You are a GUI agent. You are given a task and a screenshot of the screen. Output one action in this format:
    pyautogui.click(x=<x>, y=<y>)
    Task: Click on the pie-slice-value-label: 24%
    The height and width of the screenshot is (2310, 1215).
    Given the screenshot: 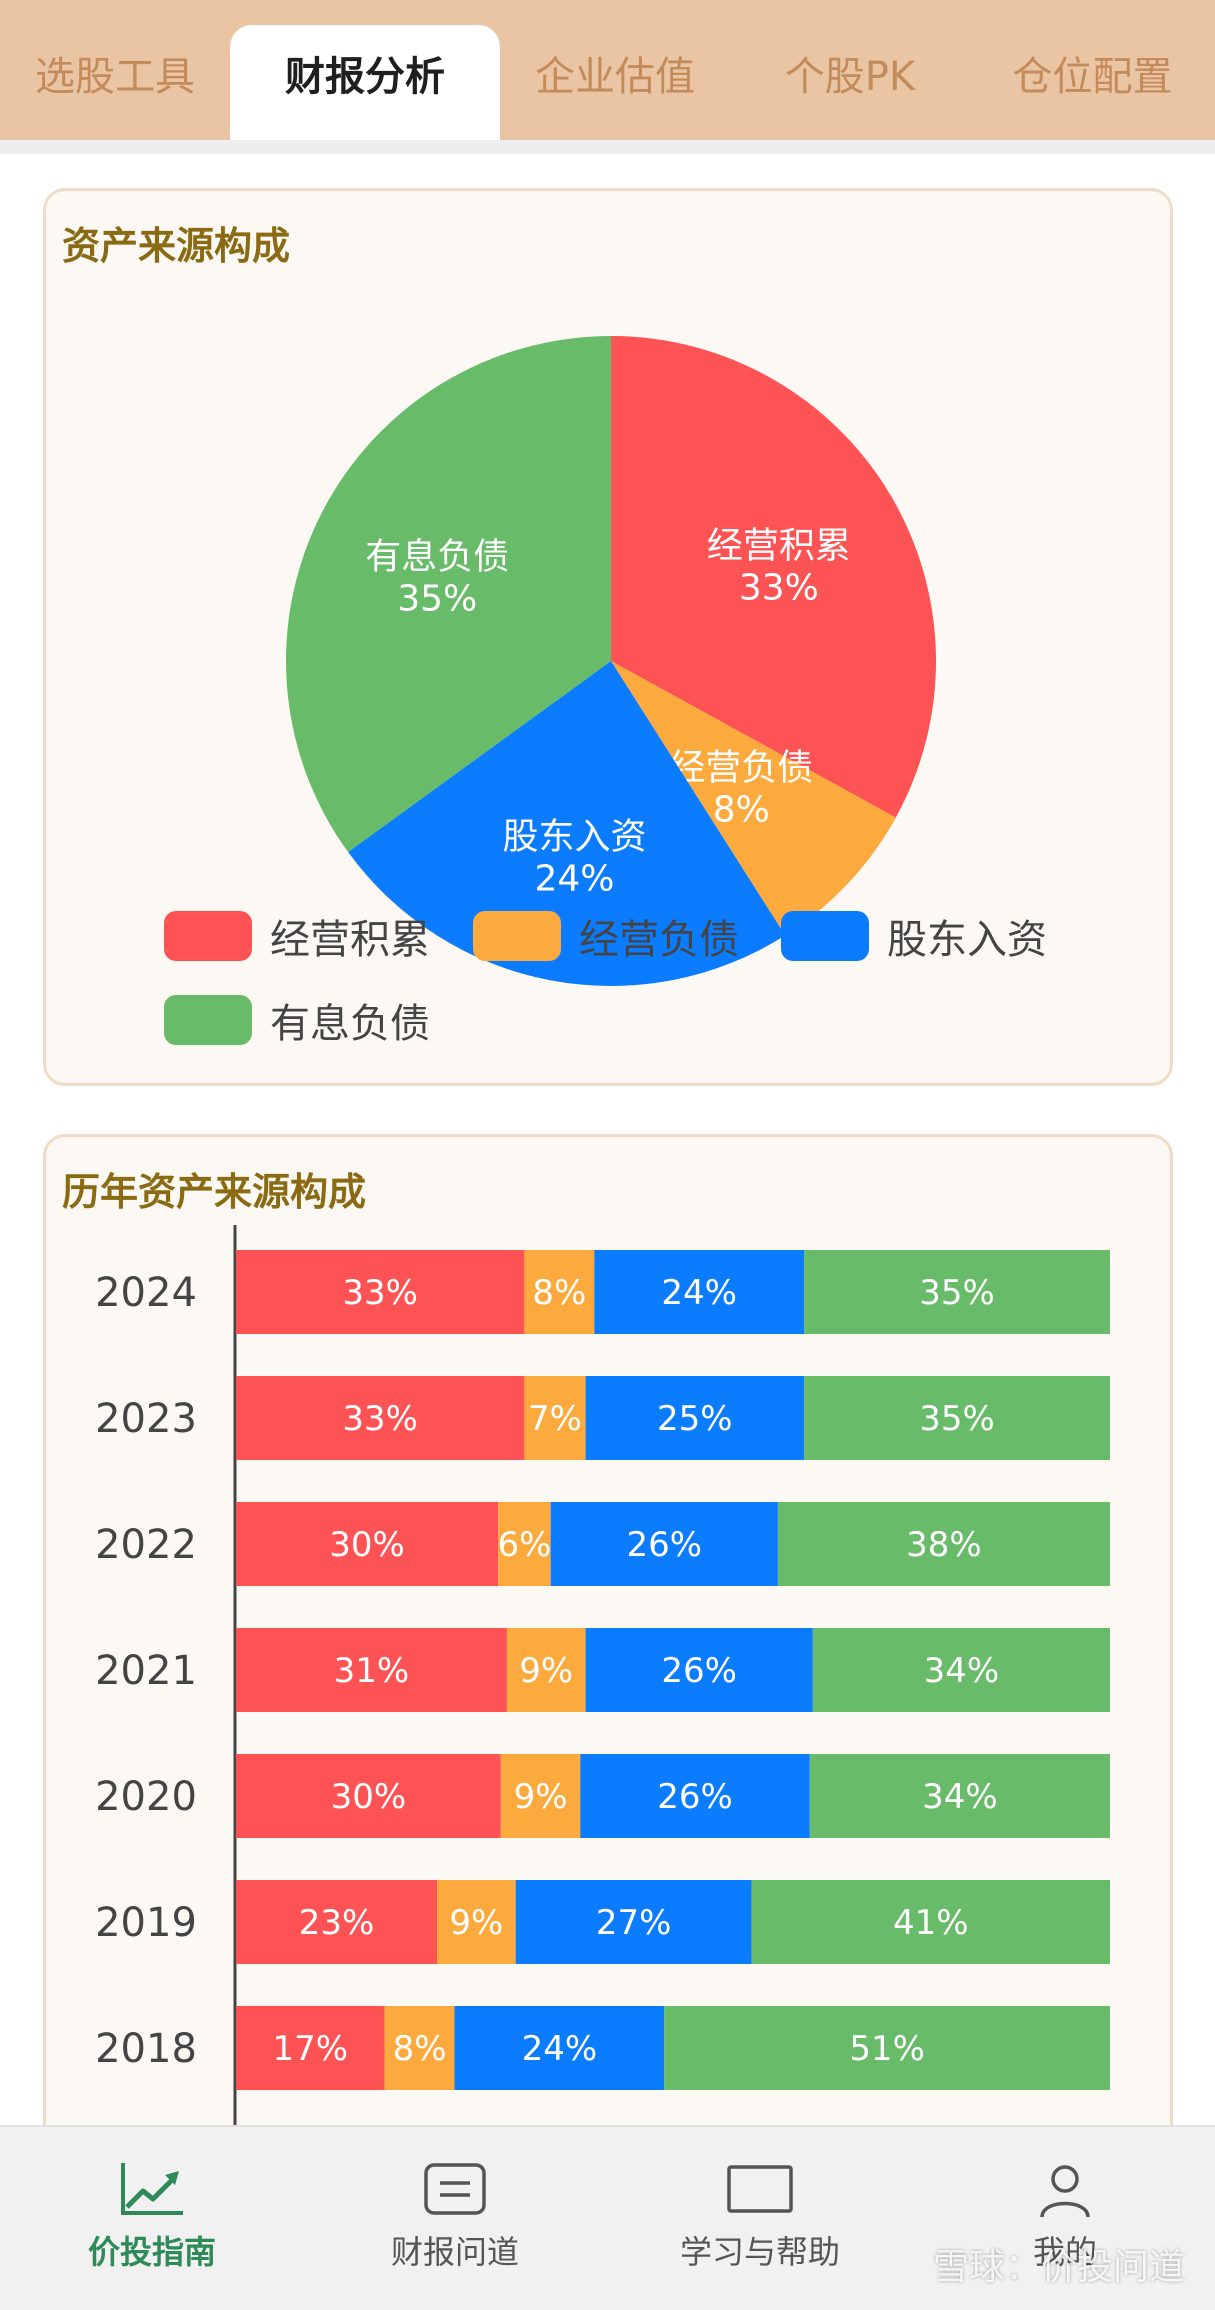 What is the action you would take?
    pyautogui.click(x=574, y=879)
    